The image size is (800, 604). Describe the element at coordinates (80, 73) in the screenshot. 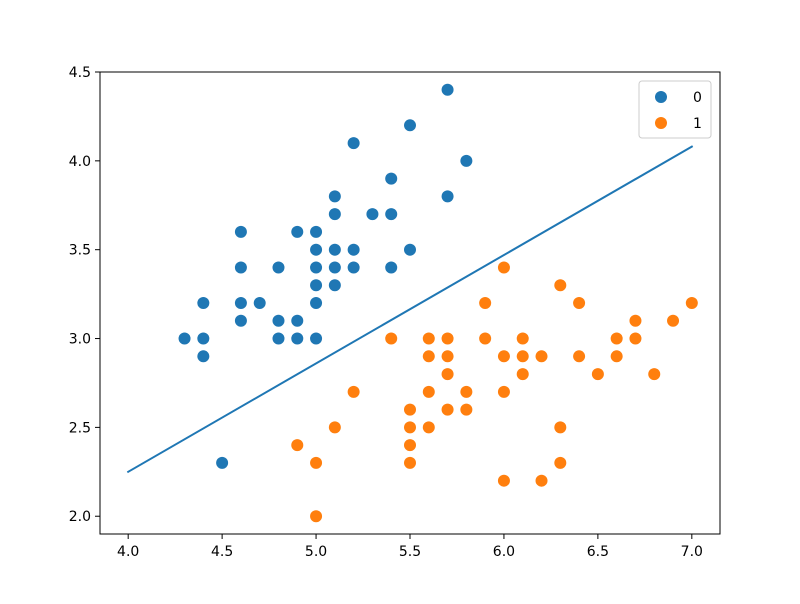

I see `y-tick-label-5: 4.5` at that location.